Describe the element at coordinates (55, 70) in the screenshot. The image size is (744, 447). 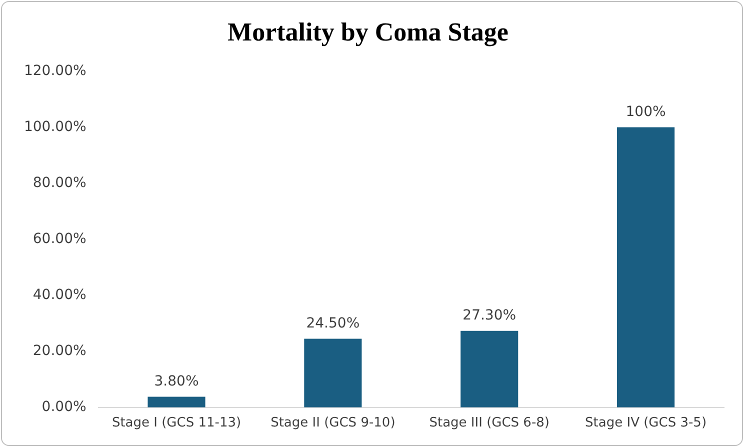
I see `y-tick-label: 120.00%` at that location.